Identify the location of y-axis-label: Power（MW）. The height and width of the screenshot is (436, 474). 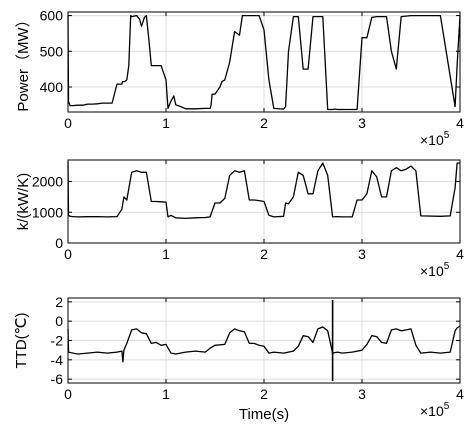
(23, 61).